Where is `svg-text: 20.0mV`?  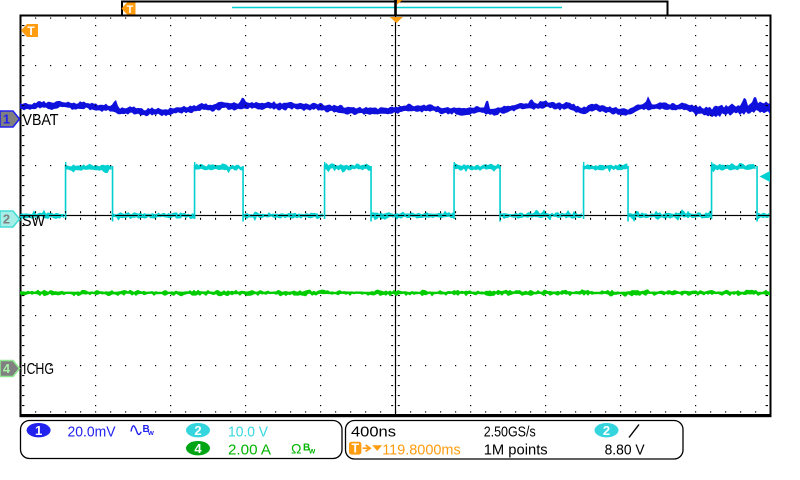 svg-text: 20.0mV is located at coordinates (92, 431).